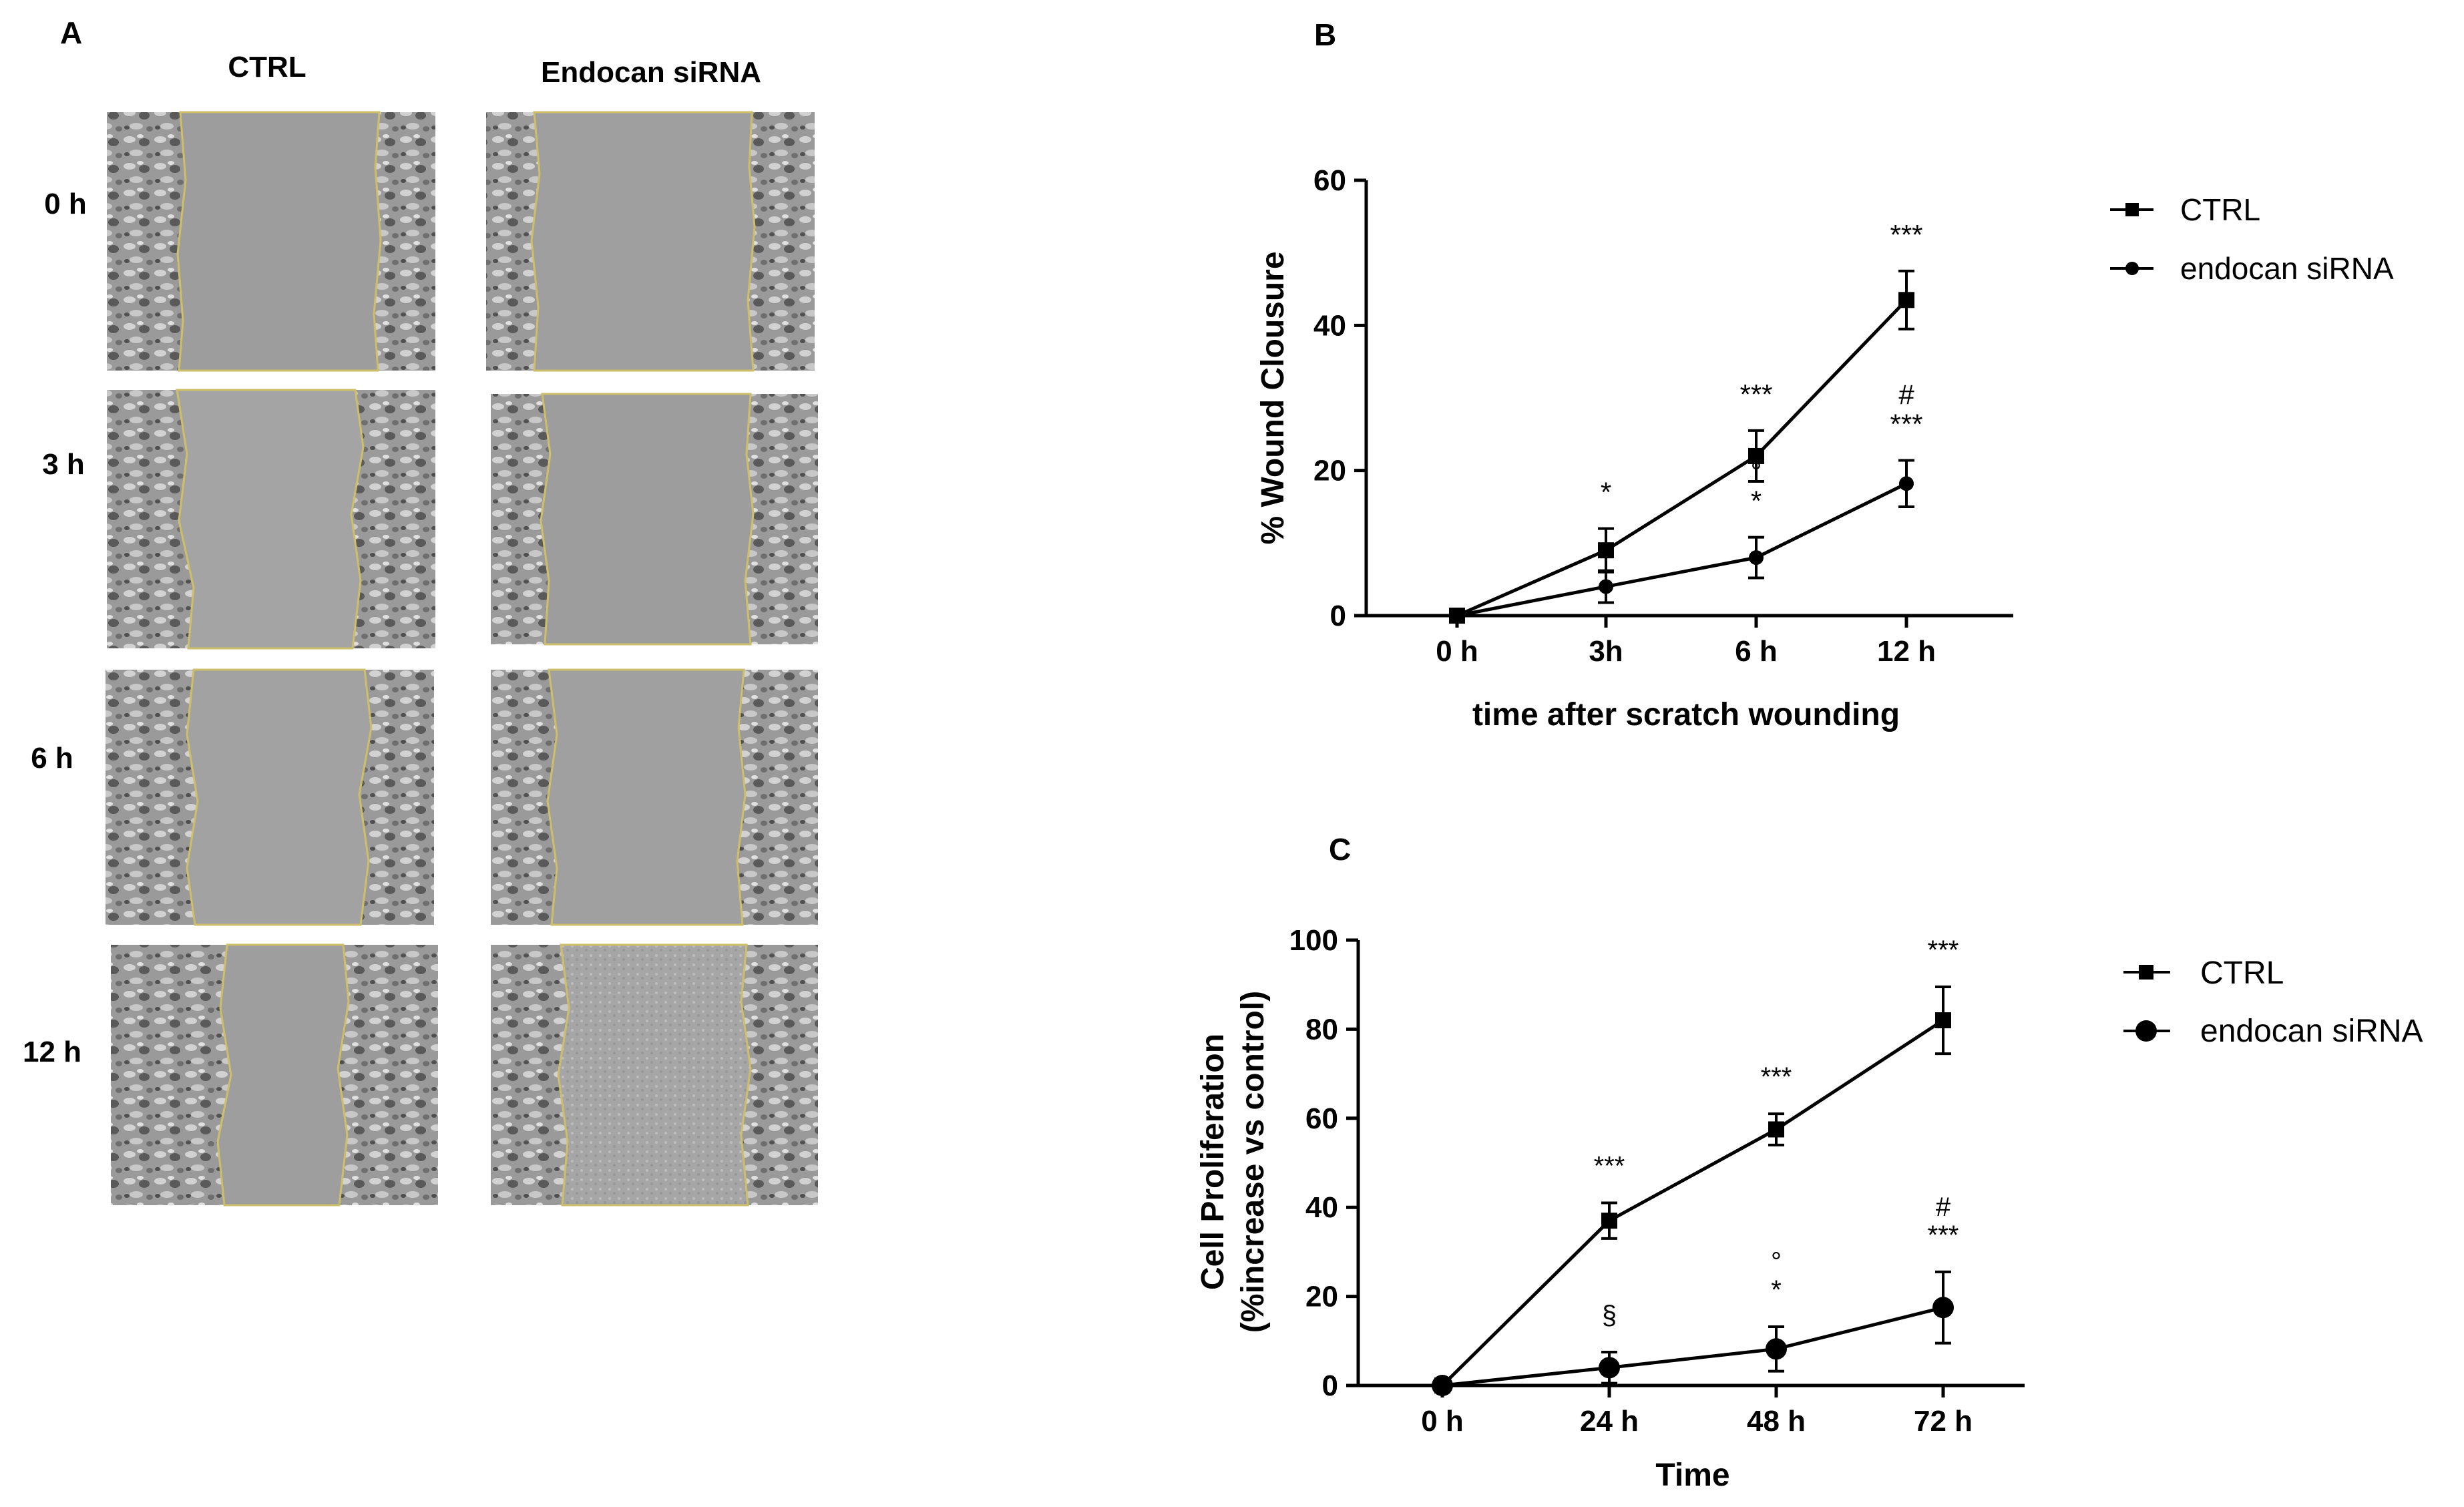 The width and height of the screenshot is (2464, 1507). Describe the element at coordinates (1213, 1162) in the screenshot. I see `y-axis-label-line1: Cell Proliferation` at that location.